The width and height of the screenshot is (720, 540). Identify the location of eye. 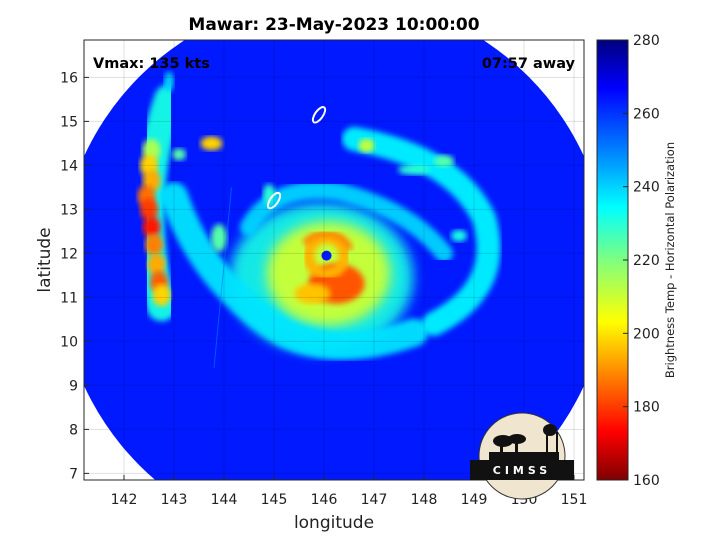
(326, 255).